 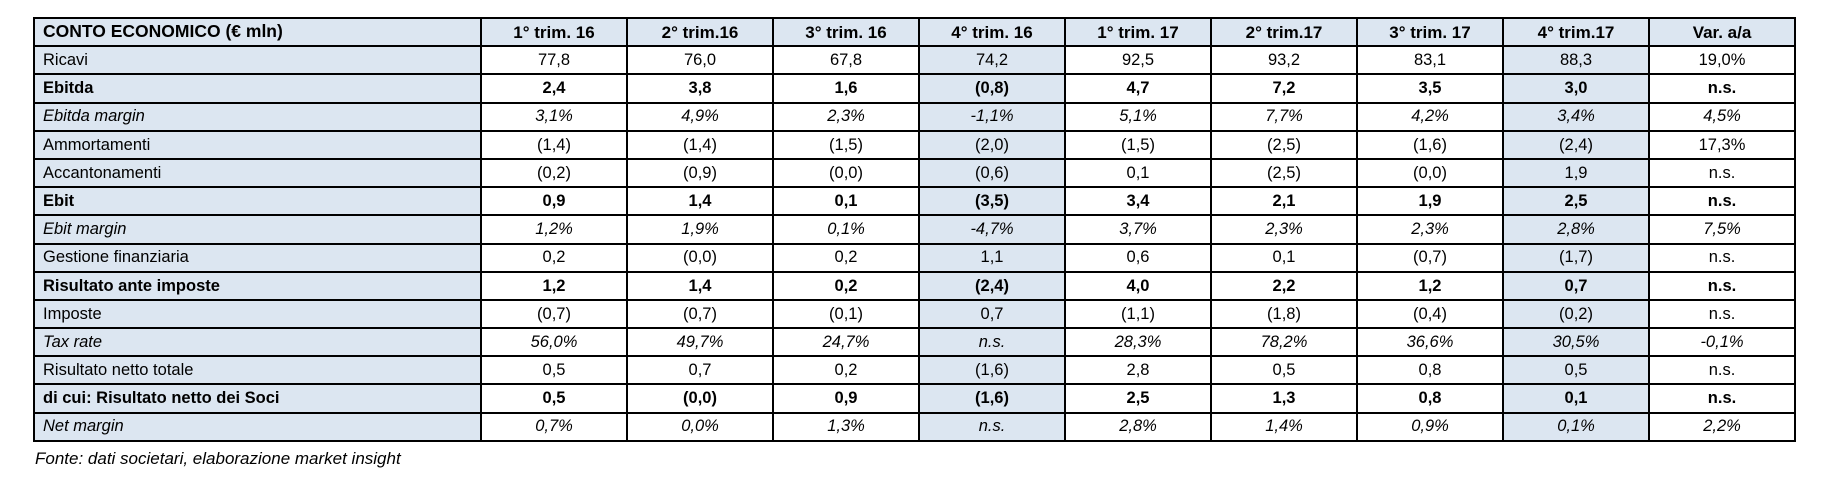 I want to click on value-cell: 83,1, so click(x=1430, y=60).